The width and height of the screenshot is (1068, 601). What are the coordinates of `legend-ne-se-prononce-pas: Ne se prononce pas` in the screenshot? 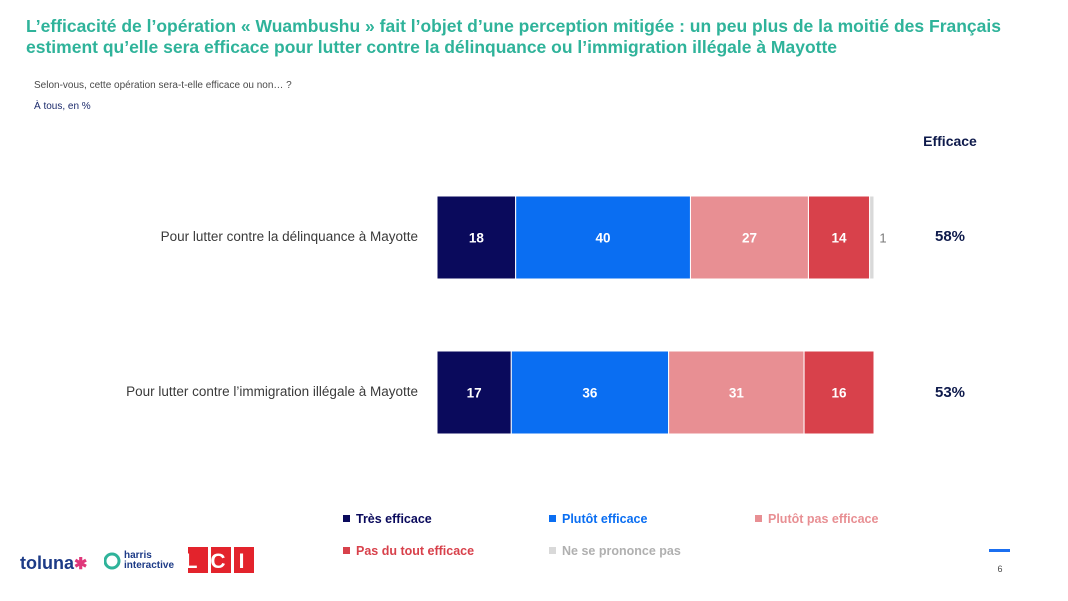 It's located at (615, 551).